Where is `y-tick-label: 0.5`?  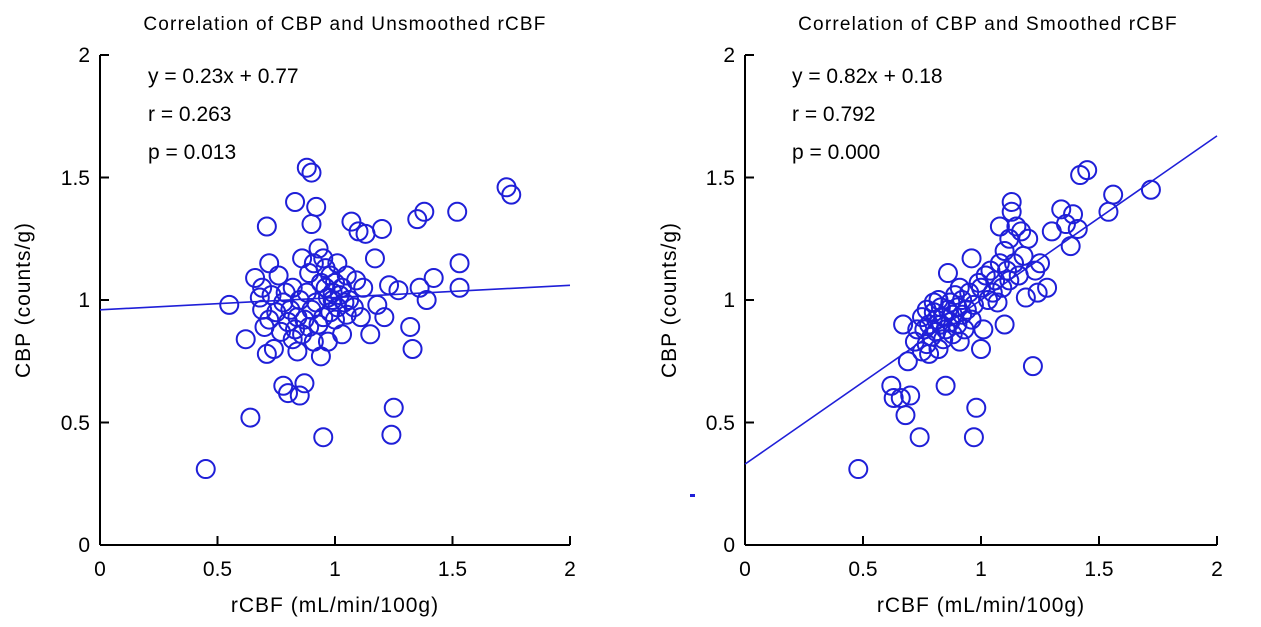 y-tick-label: 0.5 is located at coordinates (75, 423).